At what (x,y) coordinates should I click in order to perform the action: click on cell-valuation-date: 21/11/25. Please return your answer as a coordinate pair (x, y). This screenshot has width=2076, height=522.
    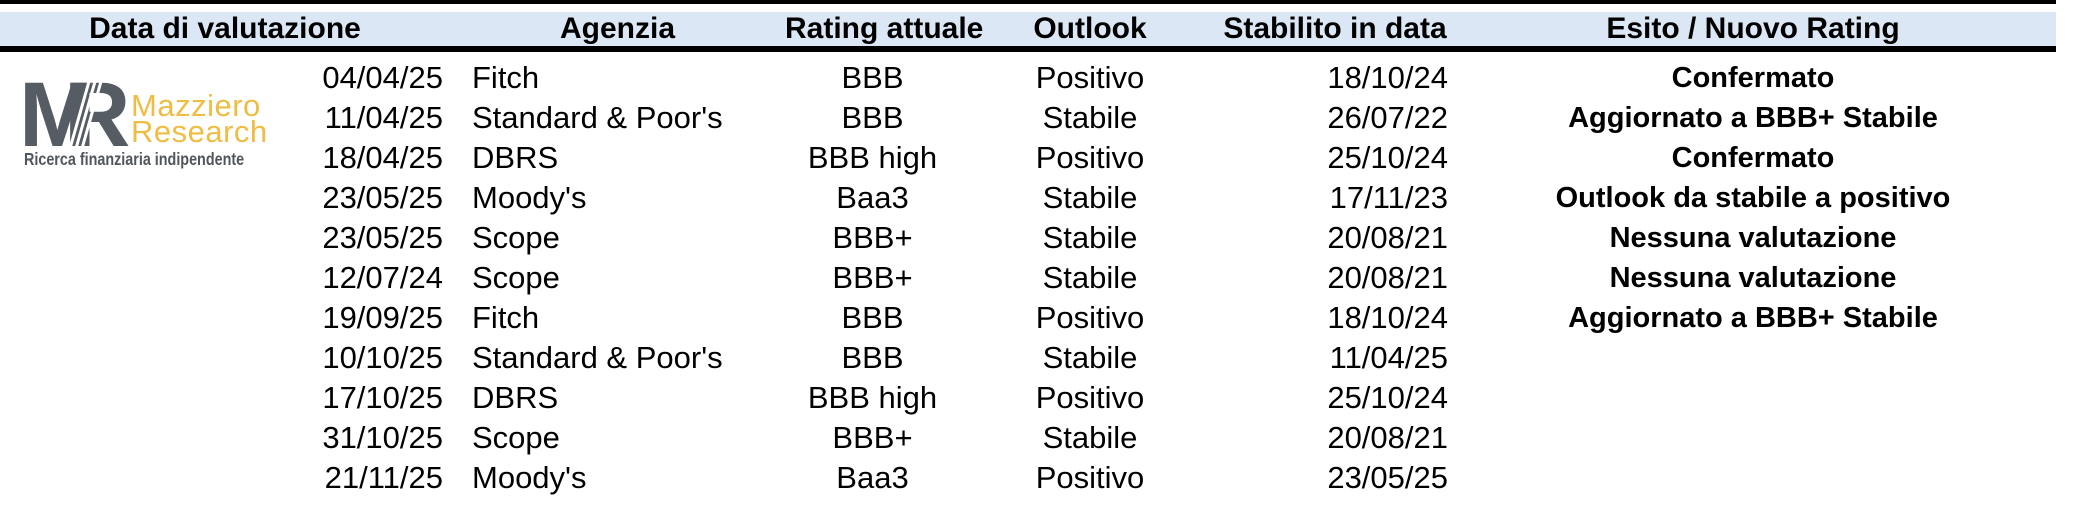
    Looking at the image, I should click on (383, 477).